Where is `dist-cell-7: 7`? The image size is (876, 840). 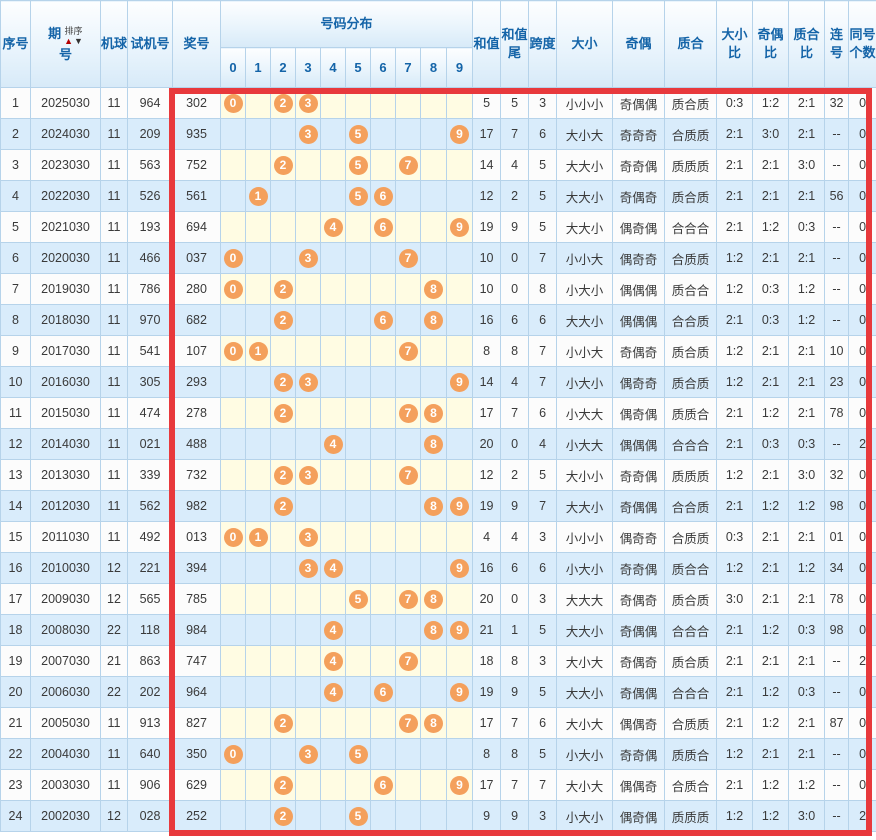
dist-cell-7: 7 is located at coordinates (408, 413).